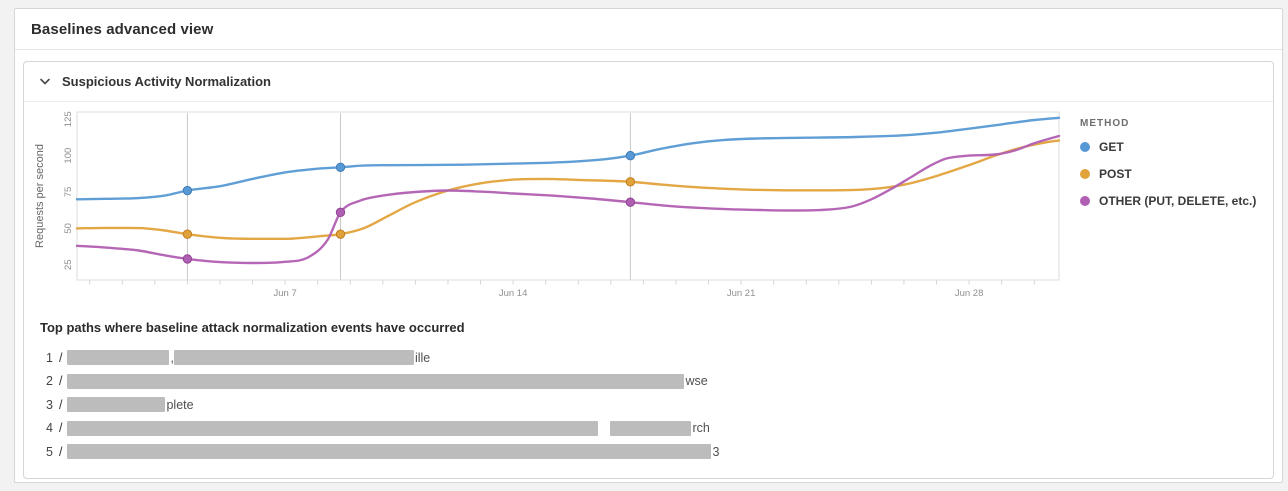 This screenshot has height=491, width=1288. What do you see at coordinates (741, 293) in the screenshot?
I see `x-axis-tick-label: Jun 21` at bounding box center [741, 293].